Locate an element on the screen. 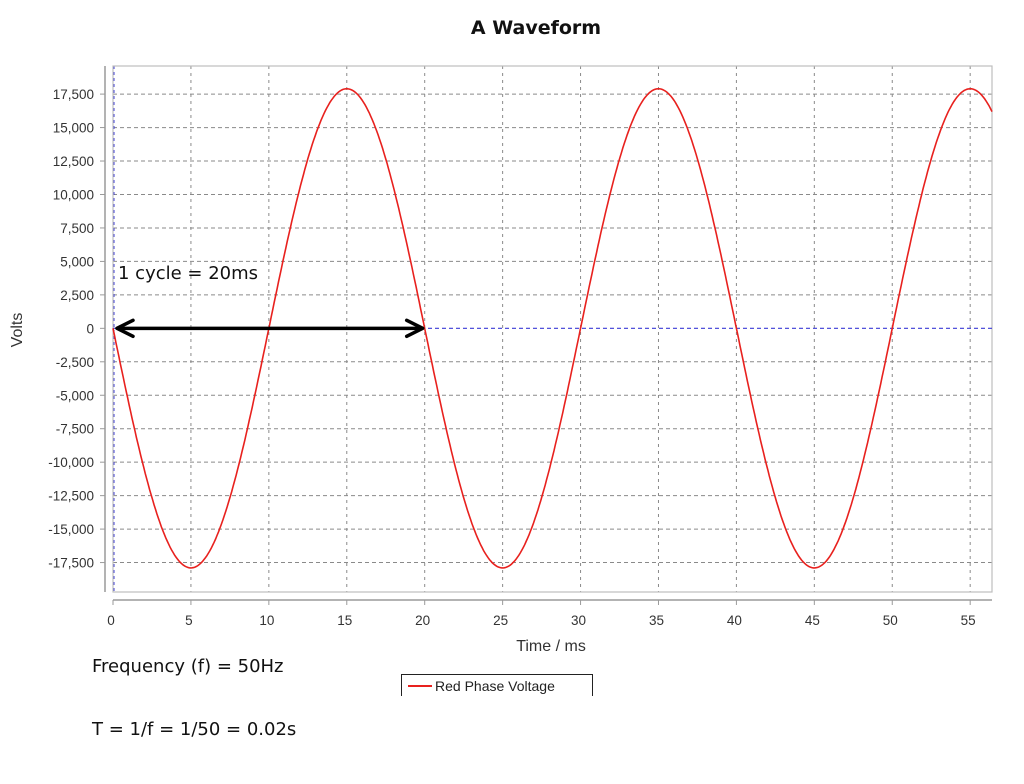 The image size is (1024, 784). cycle-double-arrow is located at coordinates (270, 328).